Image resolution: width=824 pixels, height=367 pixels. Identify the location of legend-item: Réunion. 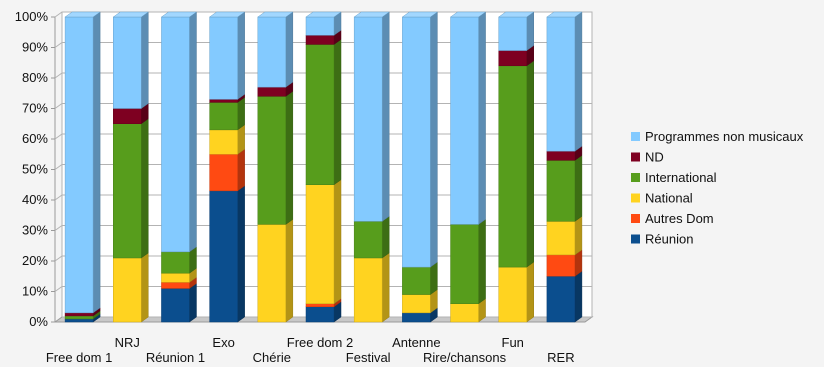
(662, 239).